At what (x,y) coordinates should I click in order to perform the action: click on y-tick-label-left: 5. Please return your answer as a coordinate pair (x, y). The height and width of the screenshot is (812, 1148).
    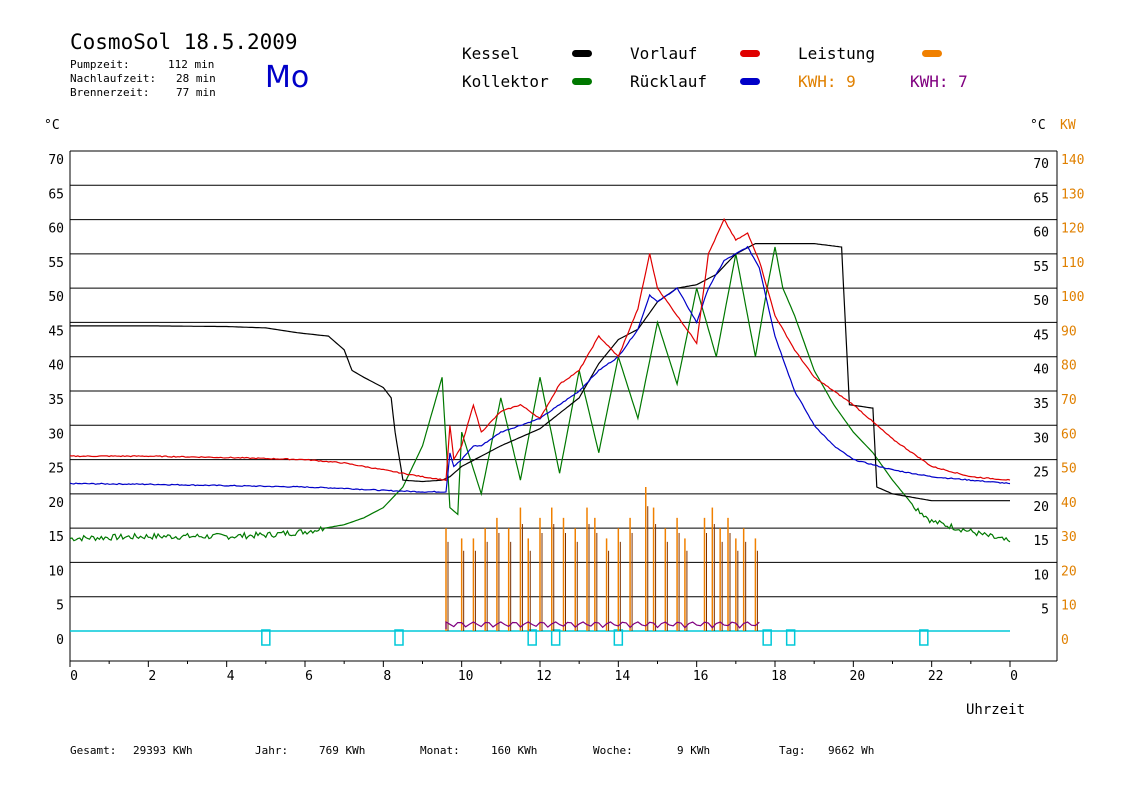
    Looking at the image, I should click on (60, 606).